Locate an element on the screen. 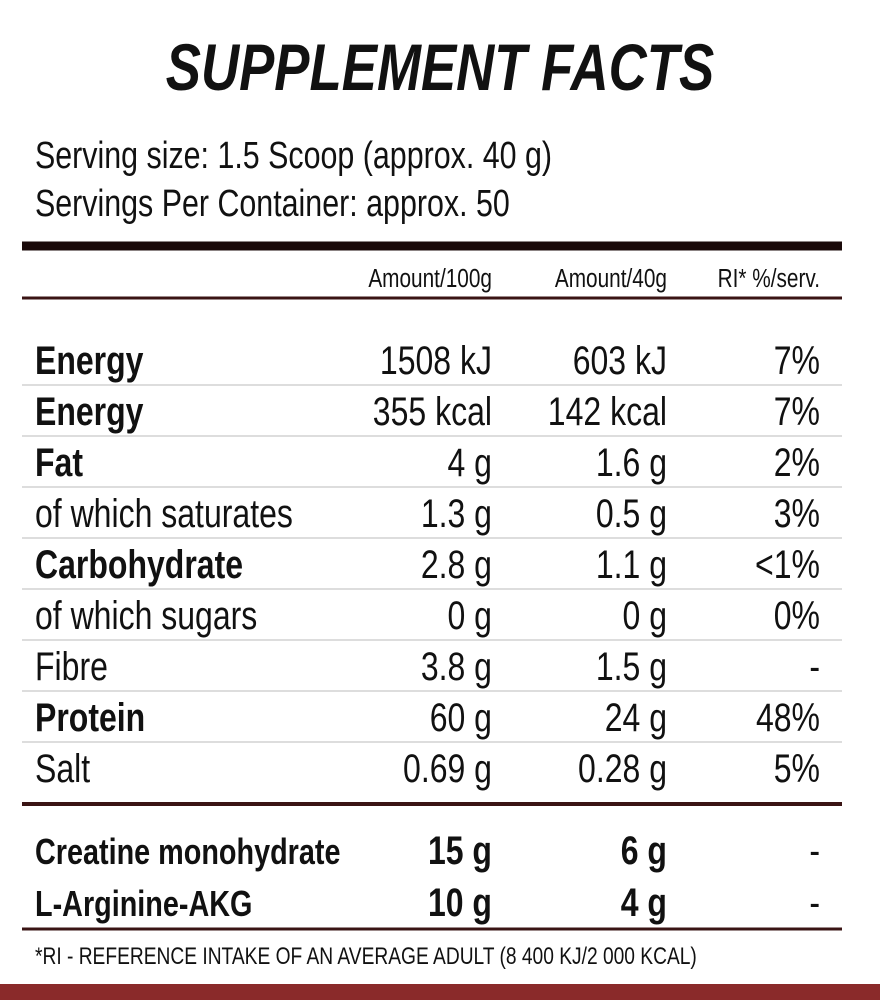 The height and width of the screenshot is (1000, 880). nutrient-value: 24 g is located at coordinates (636, 717).